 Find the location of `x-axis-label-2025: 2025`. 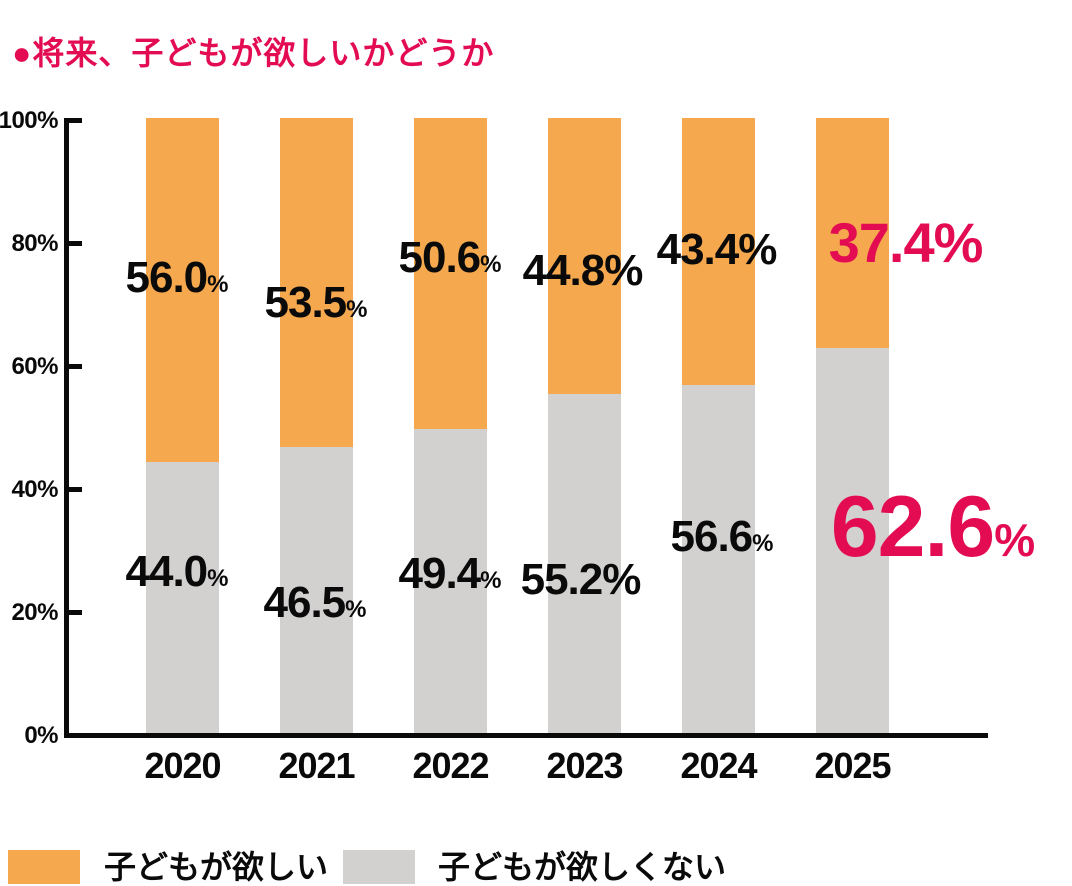

x-axis-label-2025: 2025 is located at coordinates (852, 765).